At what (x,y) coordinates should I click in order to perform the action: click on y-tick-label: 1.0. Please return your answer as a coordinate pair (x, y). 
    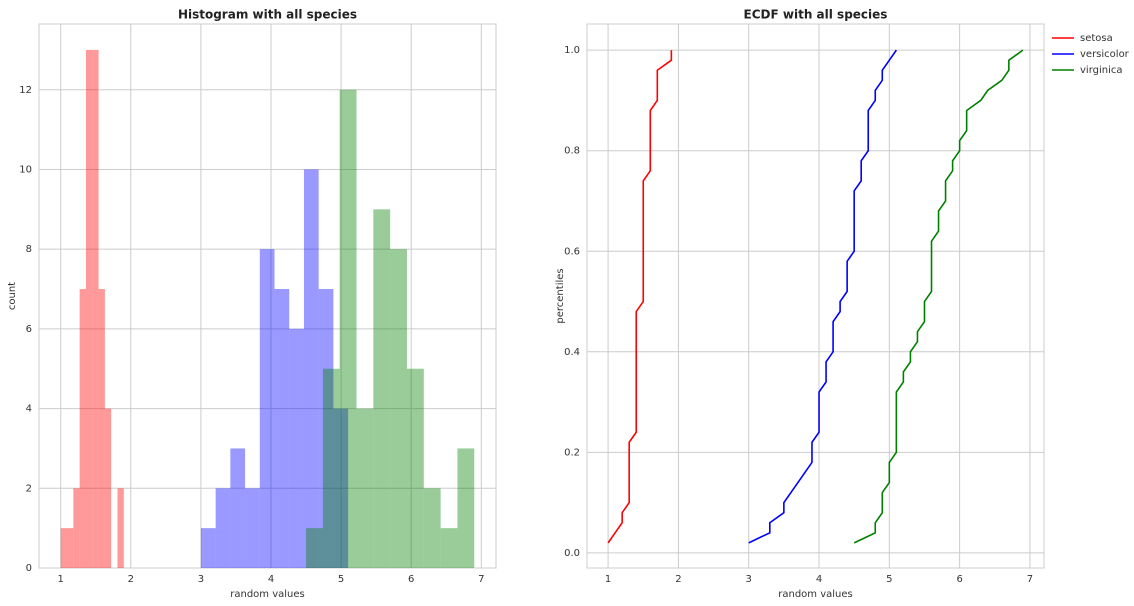
    Looking at the image, I should click on (572, 50).